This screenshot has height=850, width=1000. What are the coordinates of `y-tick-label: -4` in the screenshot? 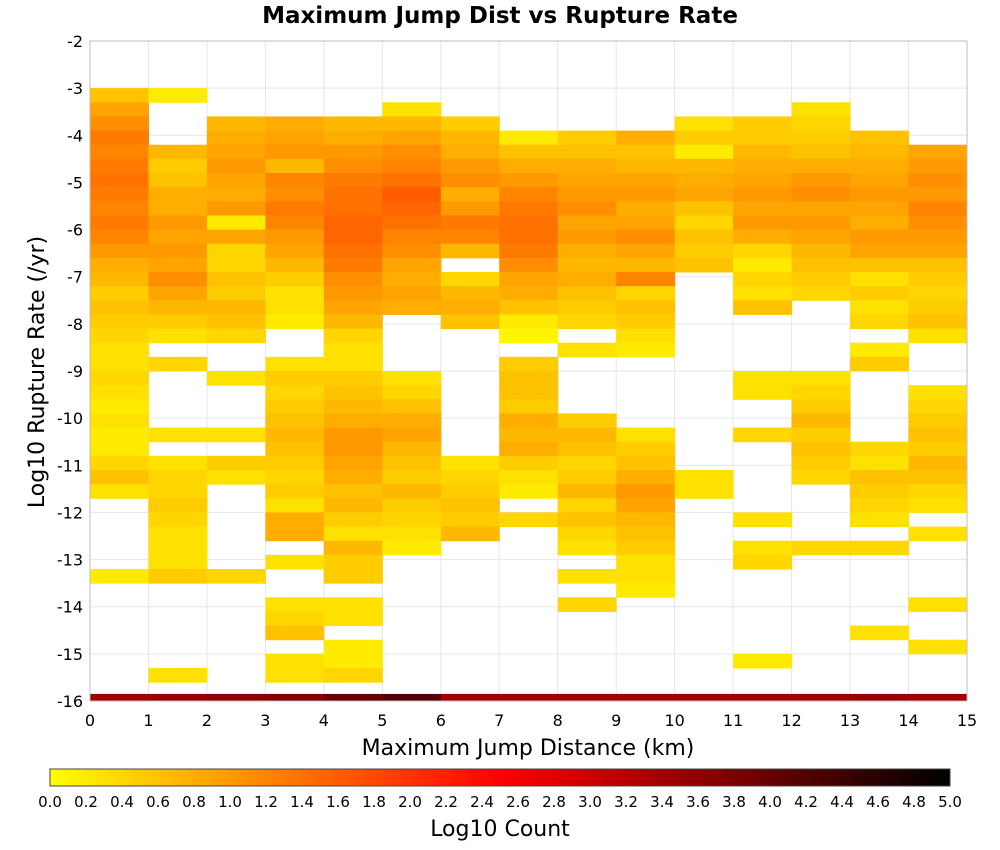 It's located at (75, 135).